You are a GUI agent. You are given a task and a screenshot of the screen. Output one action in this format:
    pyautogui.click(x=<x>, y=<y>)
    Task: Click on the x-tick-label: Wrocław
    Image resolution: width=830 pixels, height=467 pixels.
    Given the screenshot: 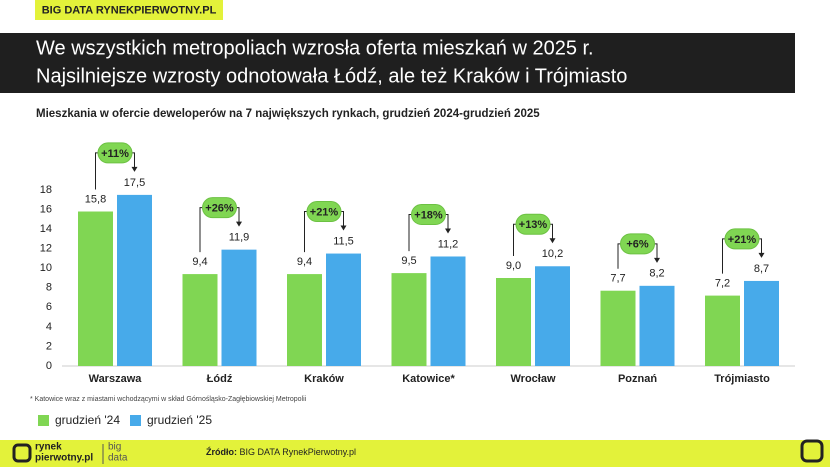 What is the action you would take?
    pyautogui.click(x=532, y=379)
    